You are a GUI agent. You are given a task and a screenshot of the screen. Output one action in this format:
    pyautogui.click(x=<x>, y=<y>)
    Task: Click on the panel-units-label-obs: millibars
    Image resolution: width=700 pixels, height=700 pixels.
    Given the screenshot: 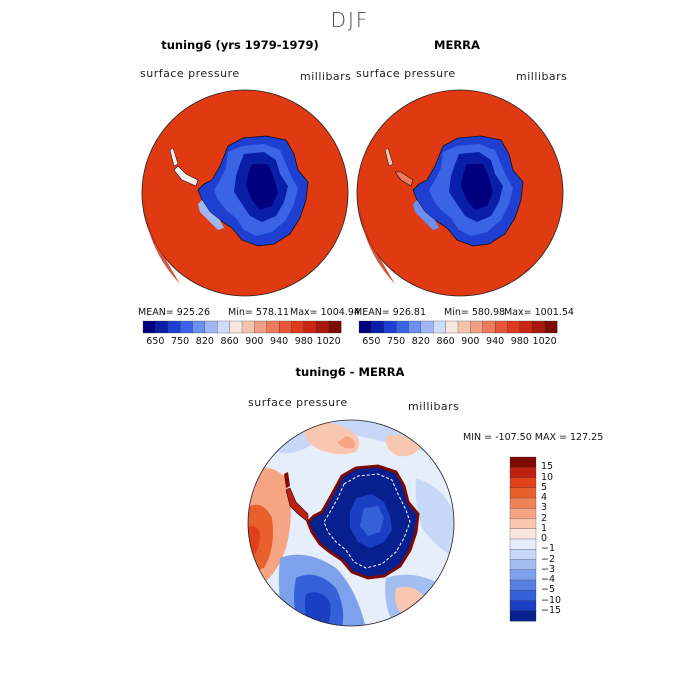 What is the action you would take?
    pyautogui.click(x=542, y=76)
    